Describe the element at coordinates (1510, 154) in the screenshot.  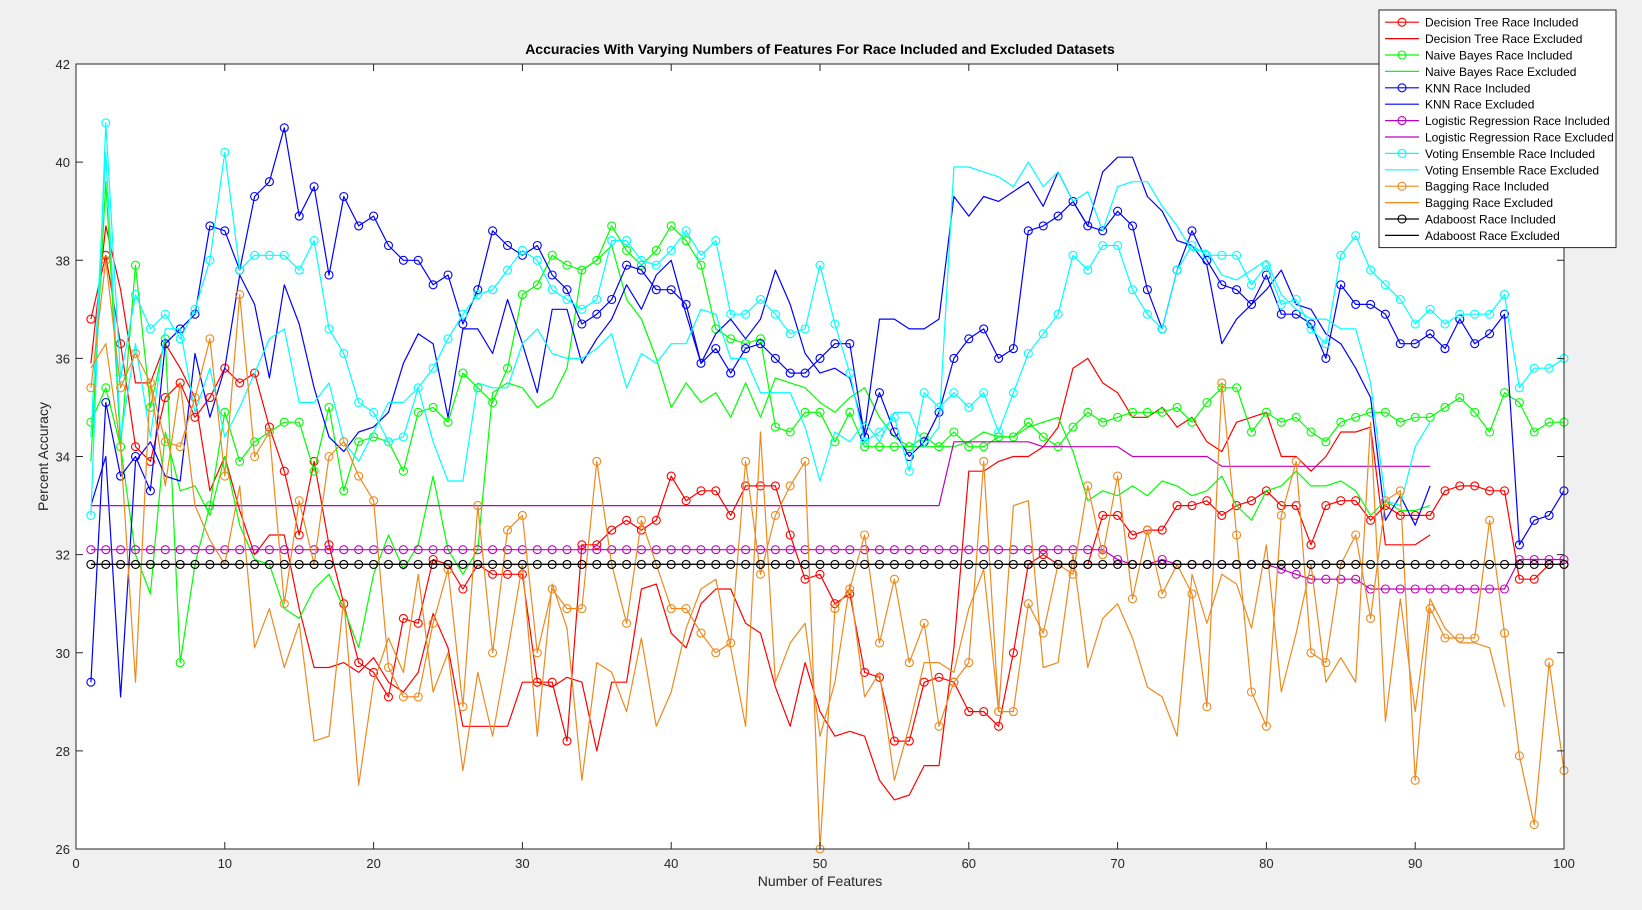
I see `legend-label: Voting Ensemble Race Included` at that location.